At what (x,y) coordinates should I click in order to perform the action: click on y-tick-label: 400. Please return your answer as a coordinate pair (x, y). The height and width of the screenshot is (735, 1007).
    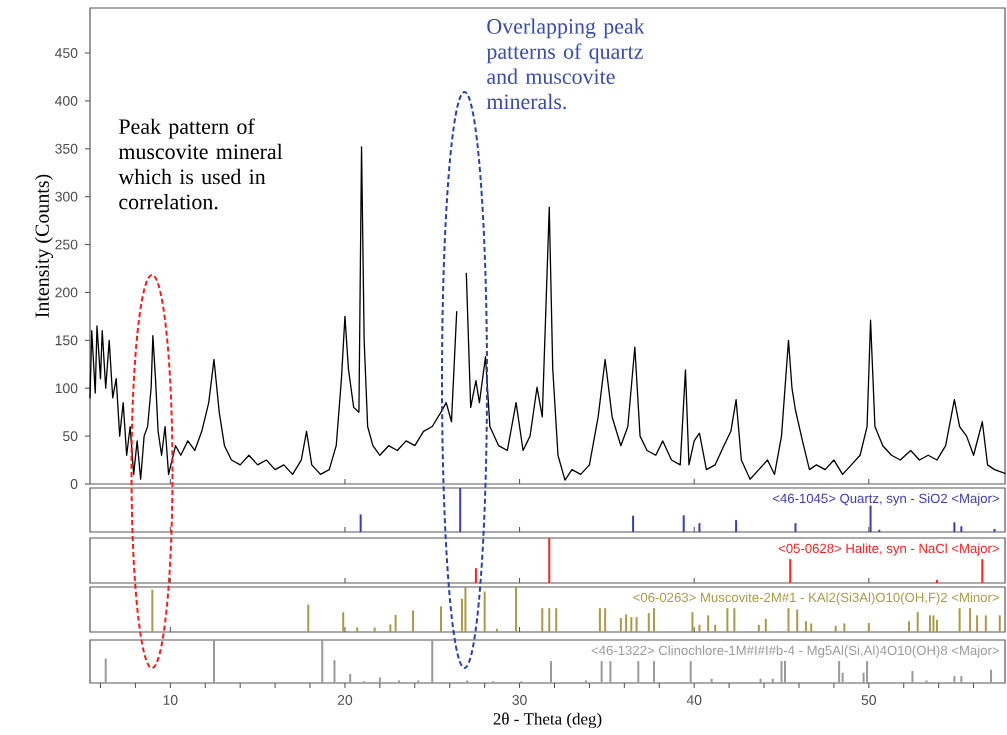
    Looking at the image, I should click on (66, 100).